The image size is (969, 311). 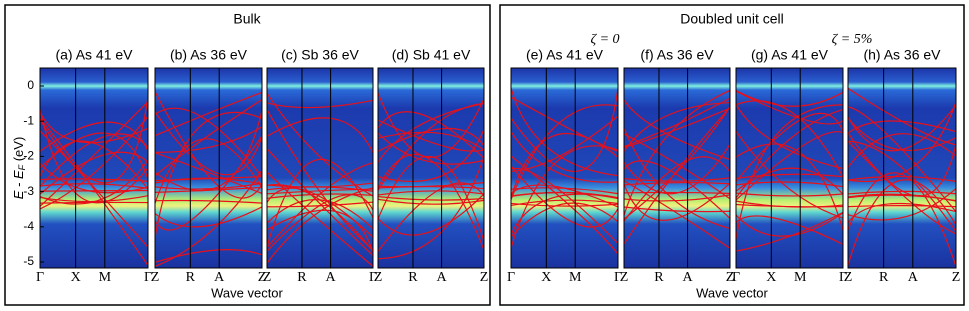 What do you see at coordinates (732, 19) in the screenshot?
I see `group-title: Doubled unit cell` at bounding box center [732, 19].